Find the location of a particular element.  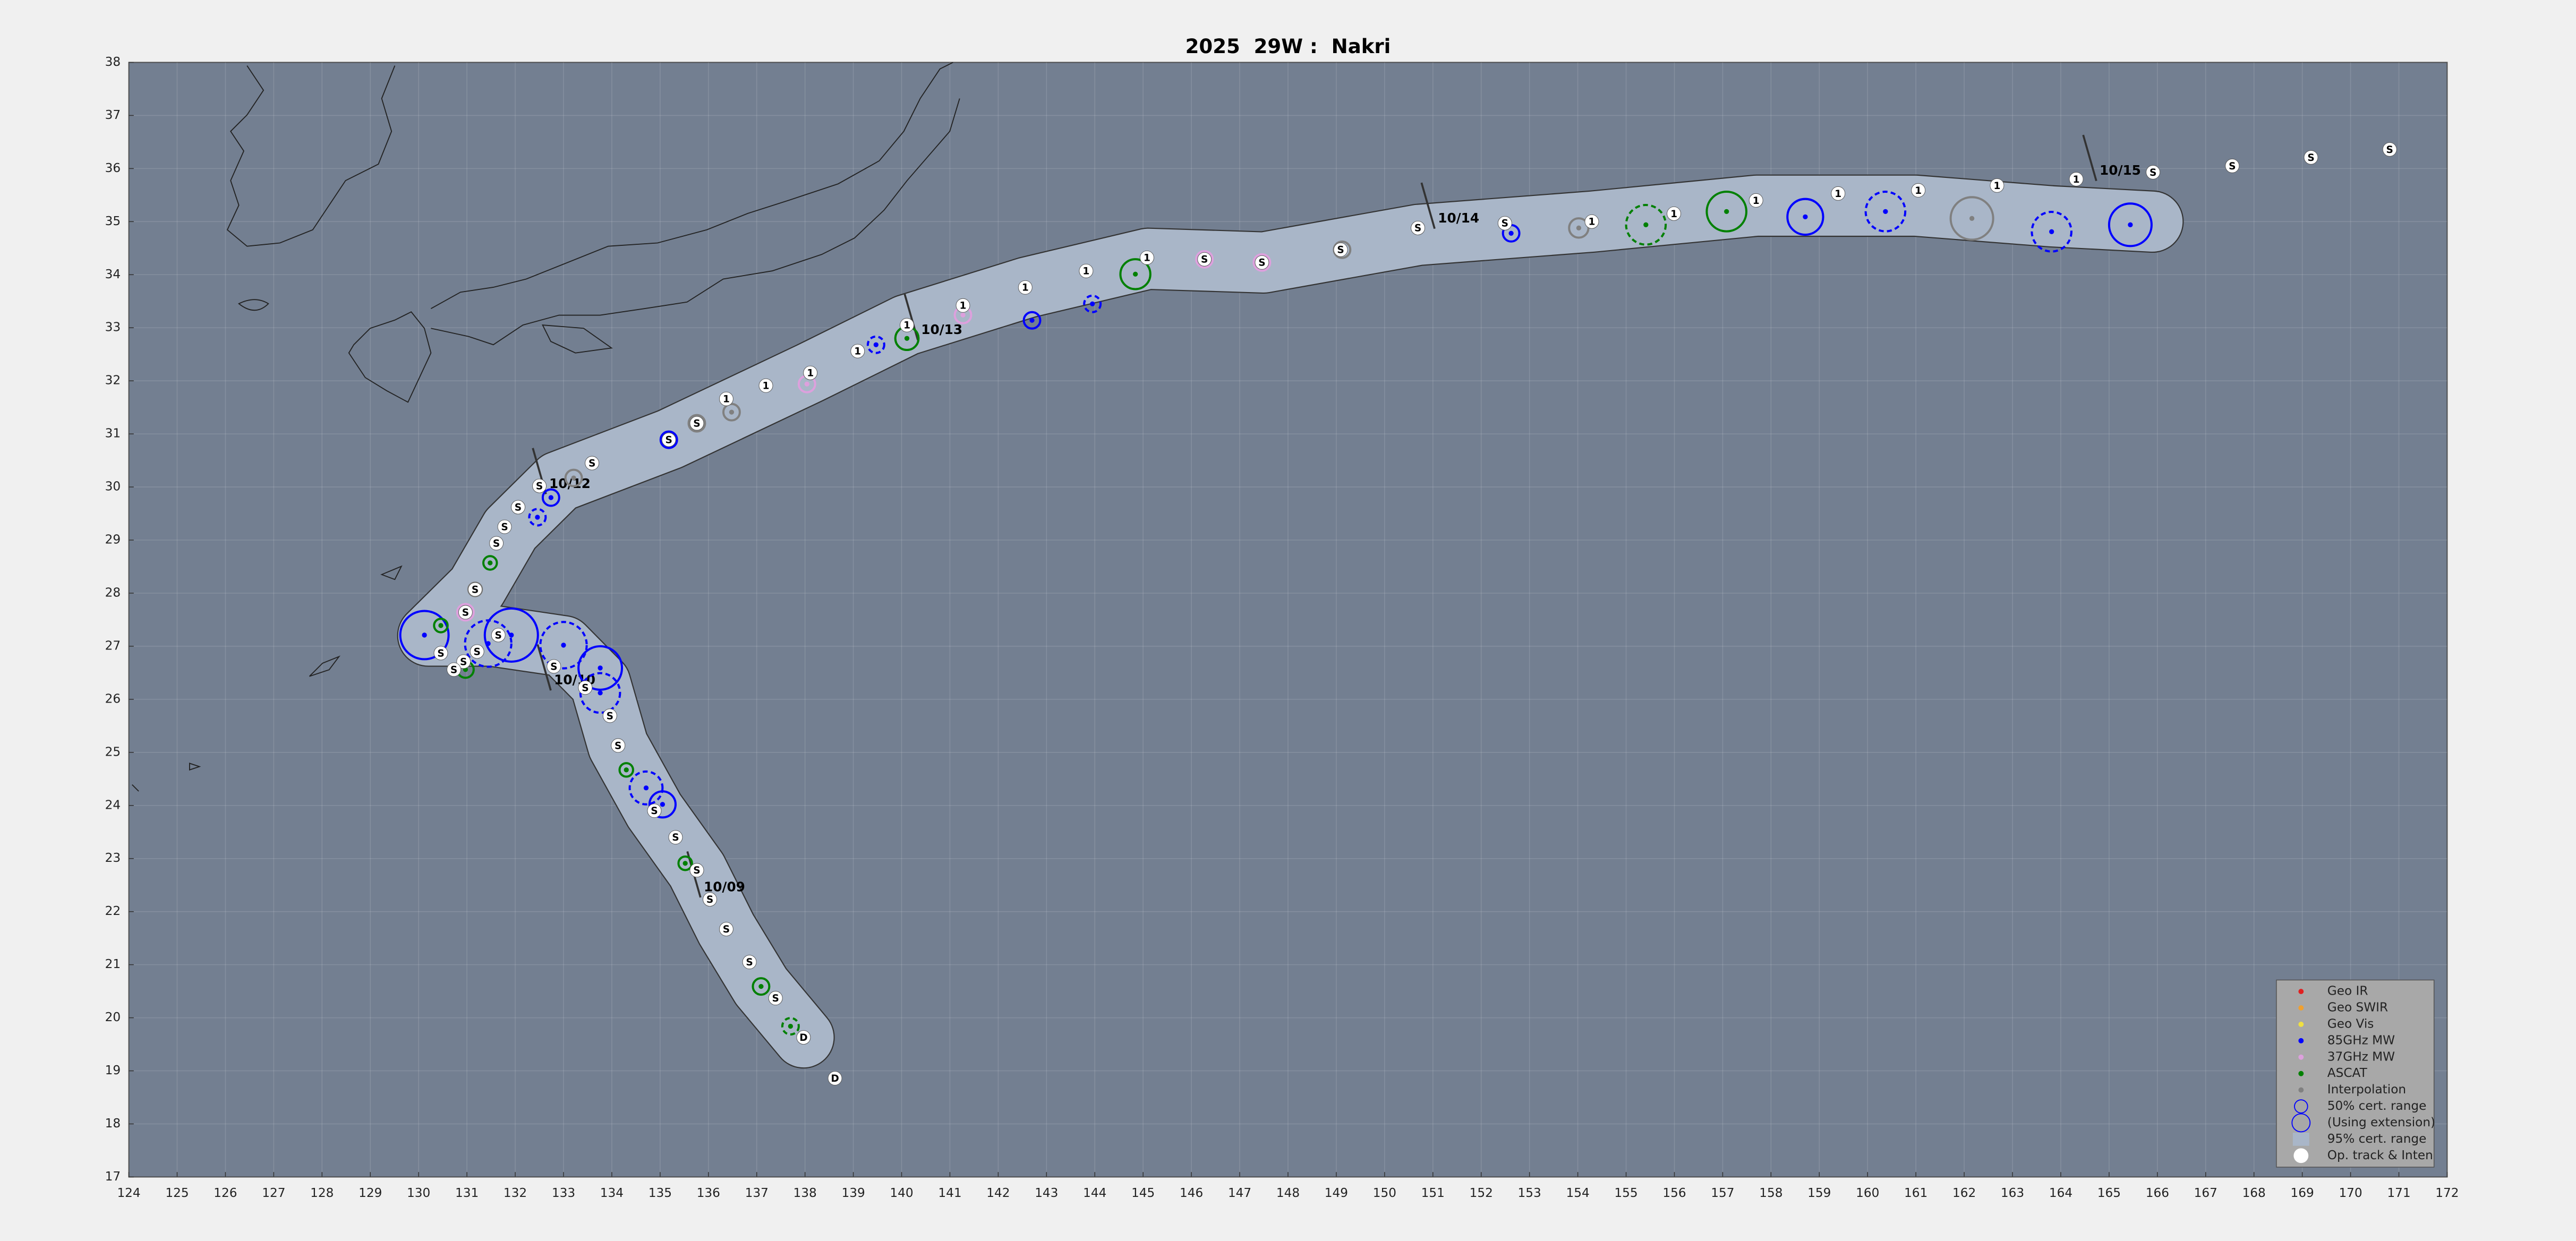

y-tick-label: 37 is located at coordinates (113, 115).